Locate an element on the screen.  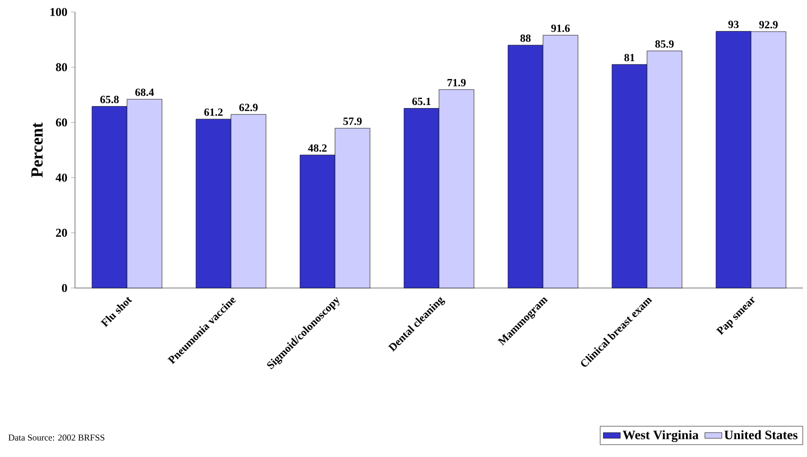
data-label: 65.8 is located at coordinates (109, 100).